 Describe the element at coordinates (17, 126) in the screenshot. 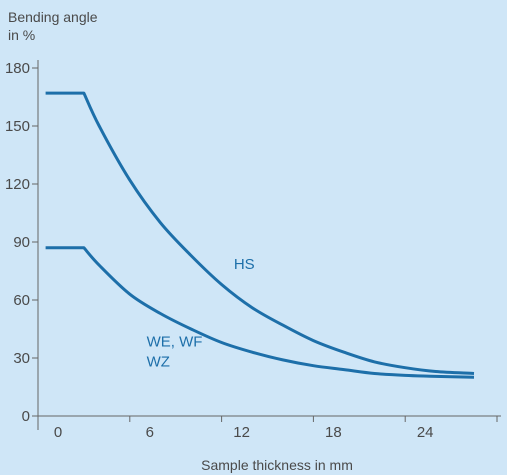

I see `y-tick-label: 150` at that location.